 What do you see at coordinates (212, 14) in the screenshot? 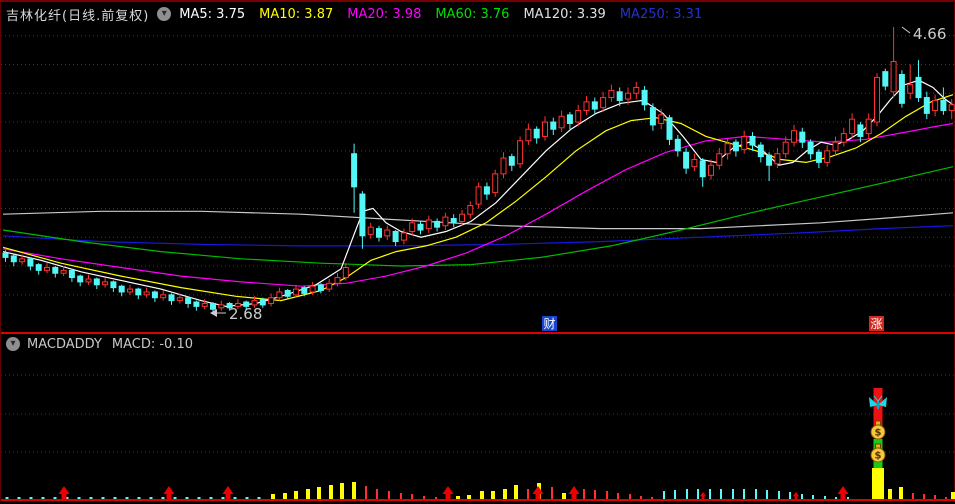
I see `ma0-readout: MA5: 3.75` at bounding box center [212, 14].